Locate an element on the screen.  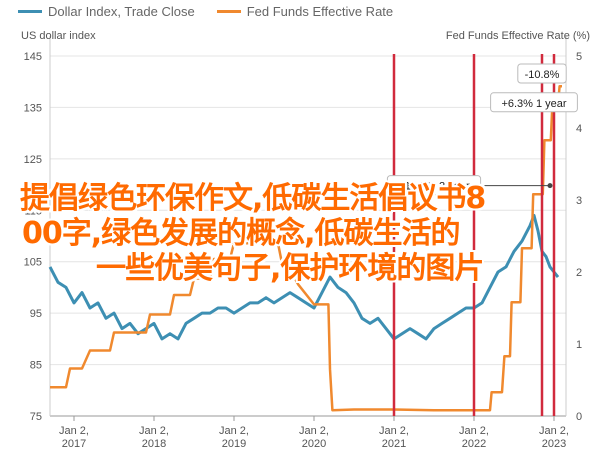
x-tick-label: 2023 is located at coordinates (554, 444).